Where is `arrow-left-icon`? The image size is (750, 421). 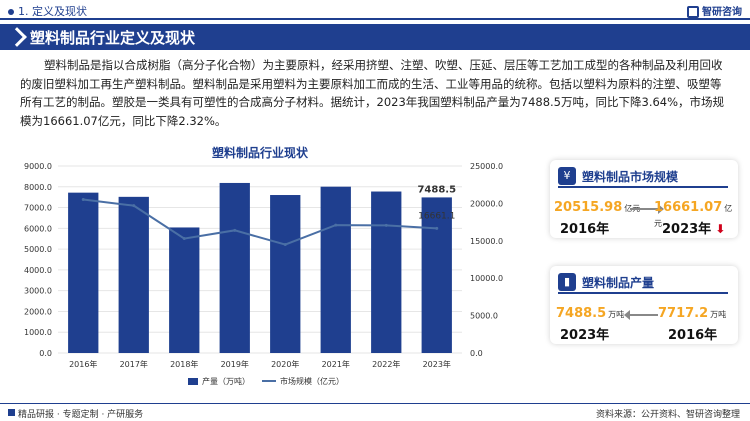 arrow-left-icon is located at coordinates (641, 315).